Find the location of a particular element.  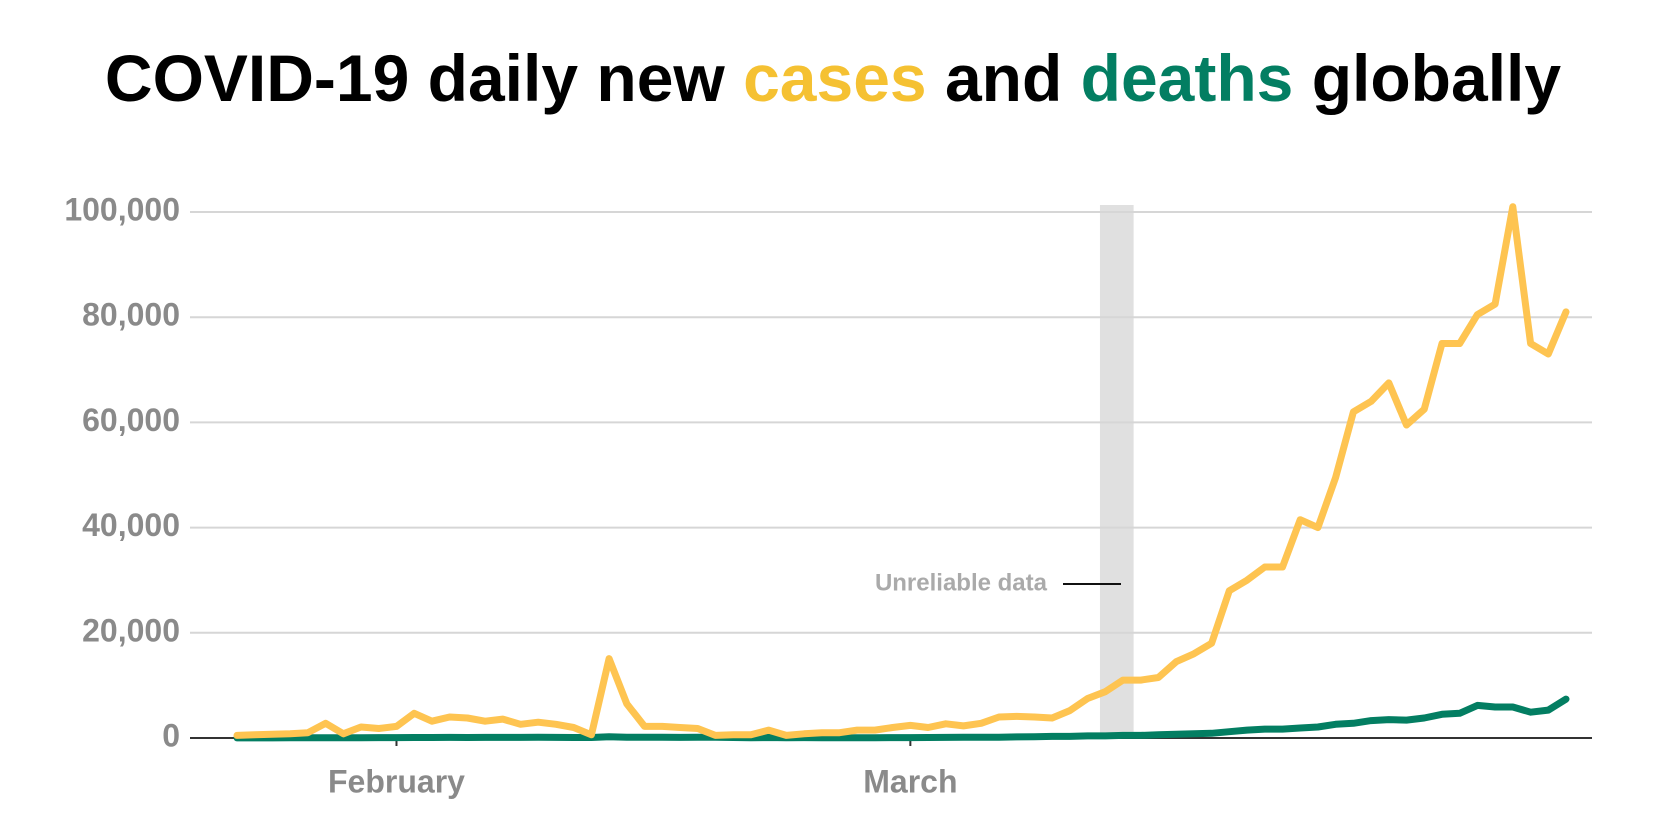

y-tick-label: 100,000 is located at coordinates (122, 209).